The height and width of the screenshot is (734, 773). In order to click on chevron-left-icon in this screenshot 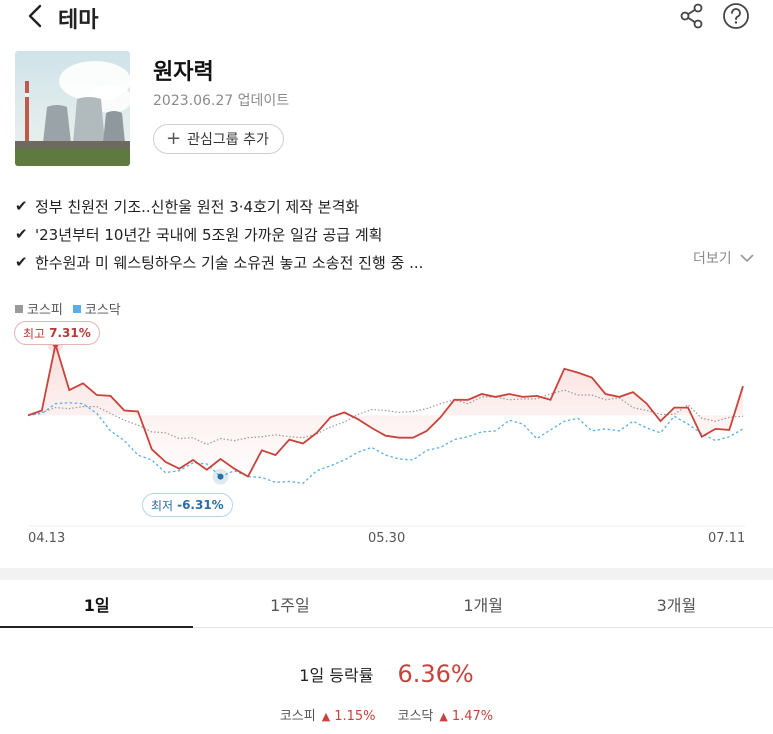, I will do `click(35, 16)`.